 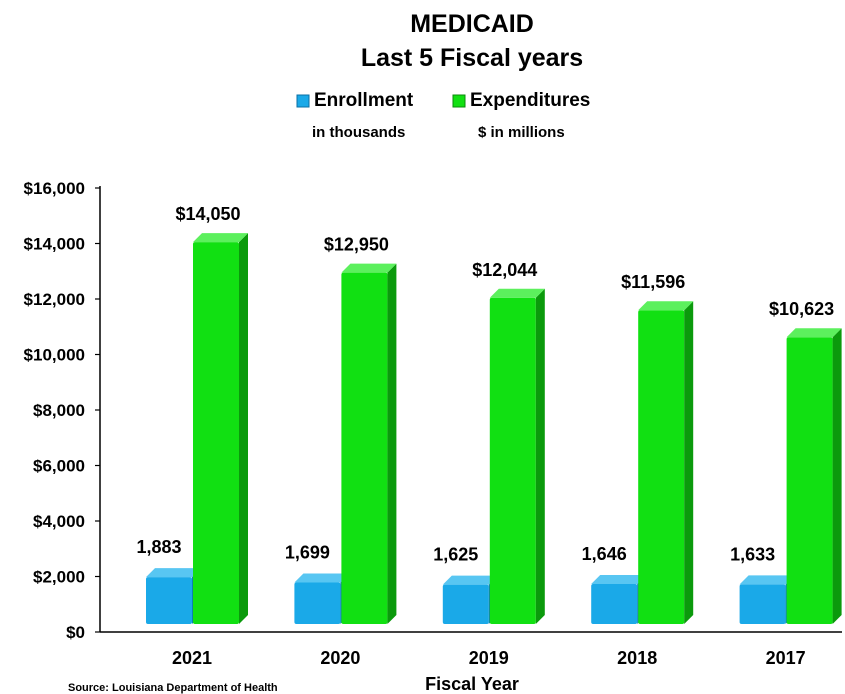 I want to click on bar-enrollment-2017, so click(x=767, y=599).